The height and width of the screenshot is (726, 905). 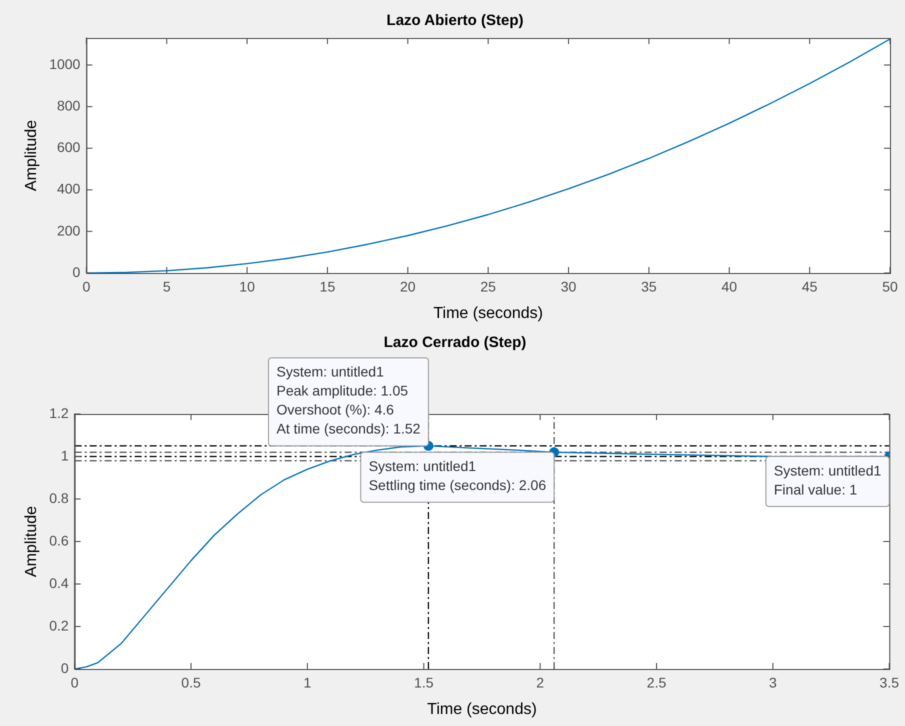 What do you see at coordinates (408, 286) in the screenshot?
I see `x-tick-label: 20` at bounding box center [408, 286].